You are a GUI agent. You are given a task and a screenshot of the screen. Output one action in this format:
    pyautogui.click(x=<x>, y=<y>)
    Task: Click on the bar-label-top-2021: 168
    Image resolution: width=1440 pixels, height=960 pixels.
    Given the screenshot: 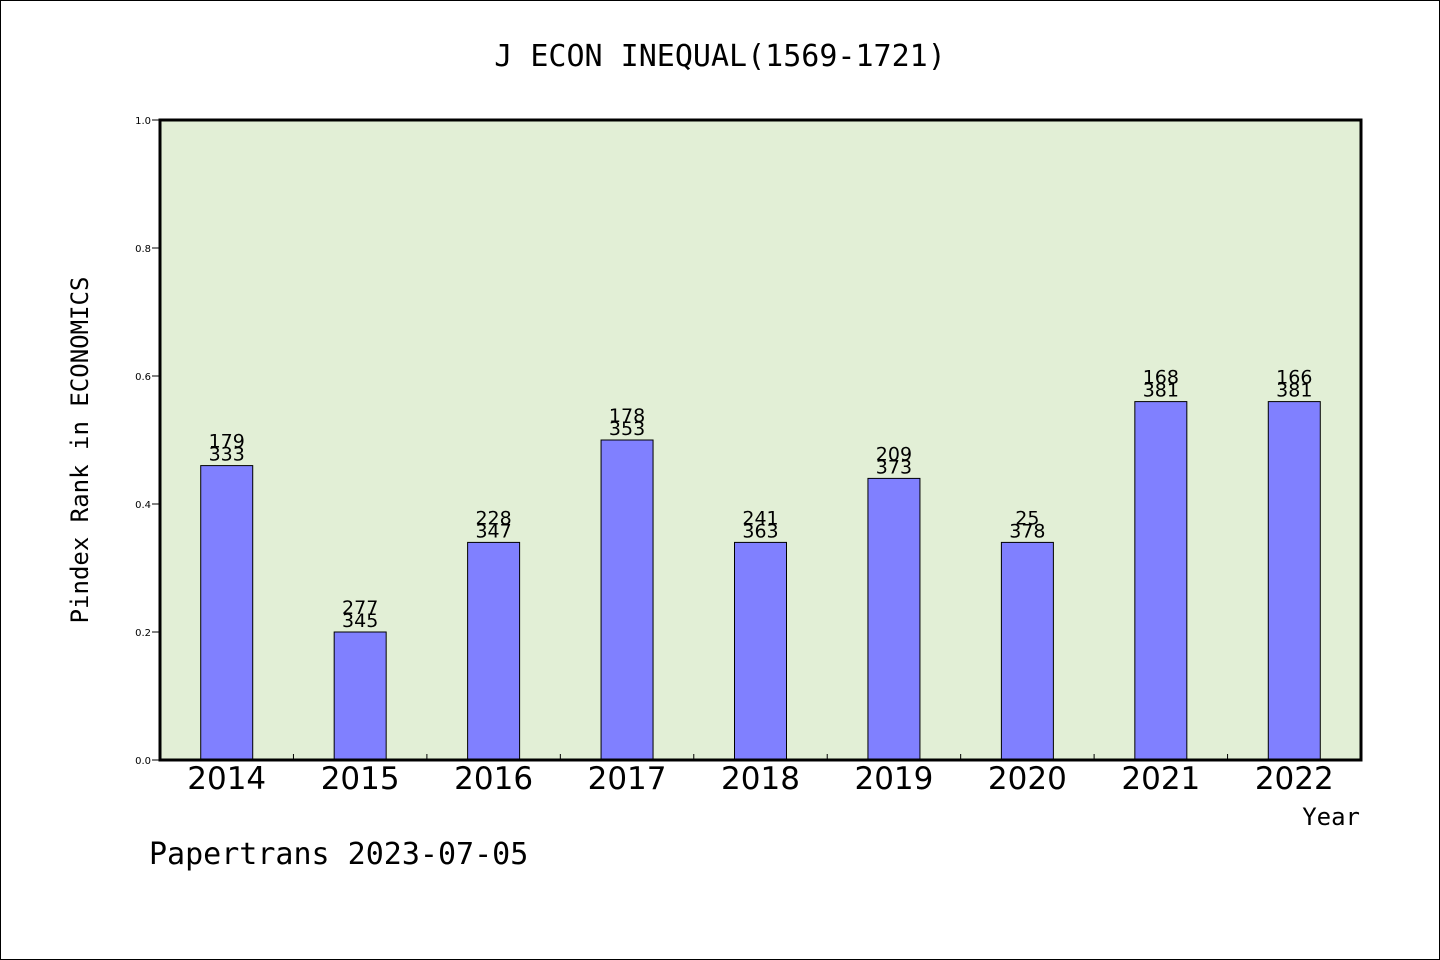 What is the action you would take?
    pyautogui.click(x=1161, y=378)
    